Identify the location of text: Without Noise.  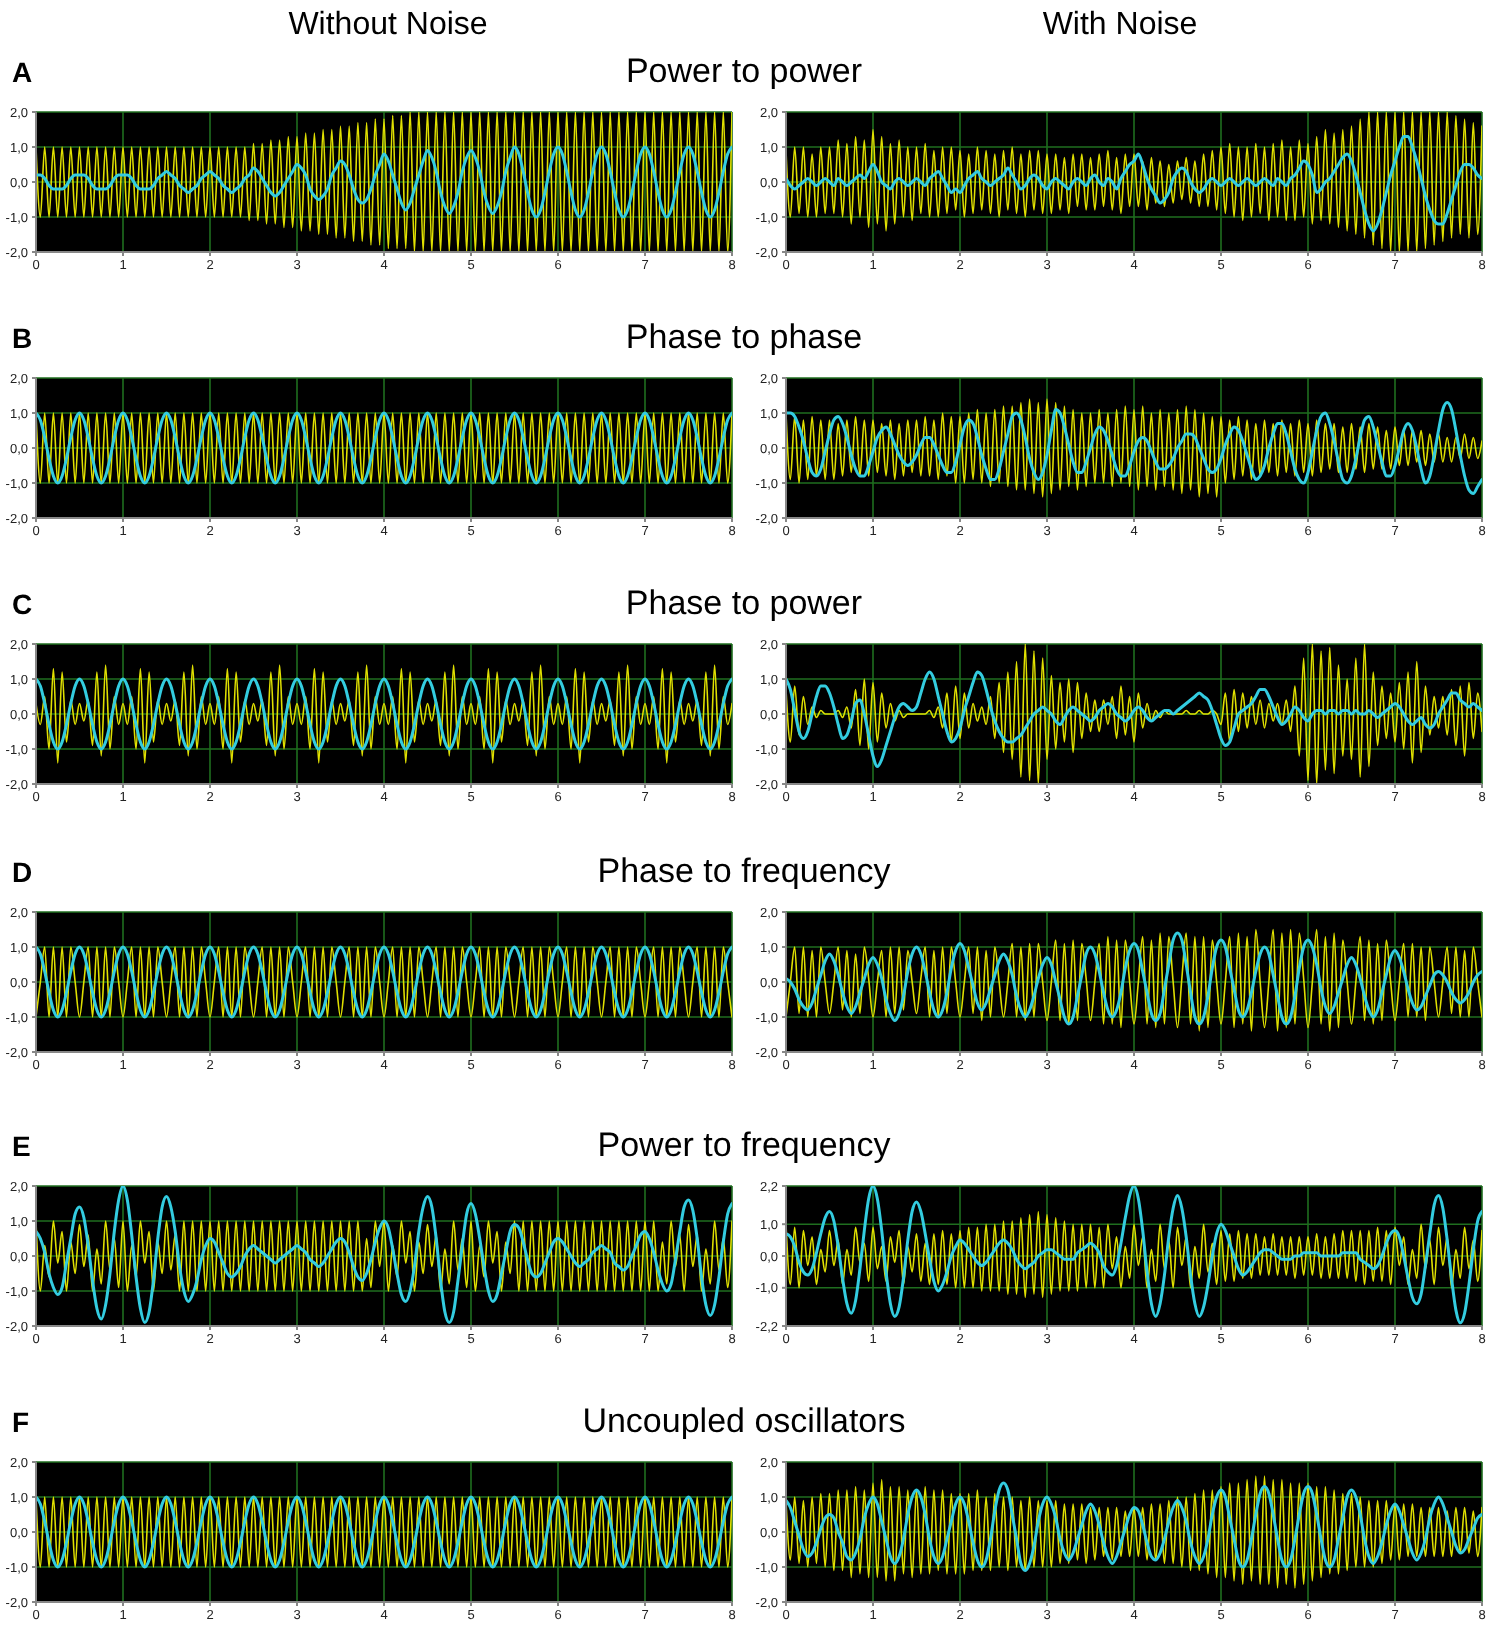
(388, 26).